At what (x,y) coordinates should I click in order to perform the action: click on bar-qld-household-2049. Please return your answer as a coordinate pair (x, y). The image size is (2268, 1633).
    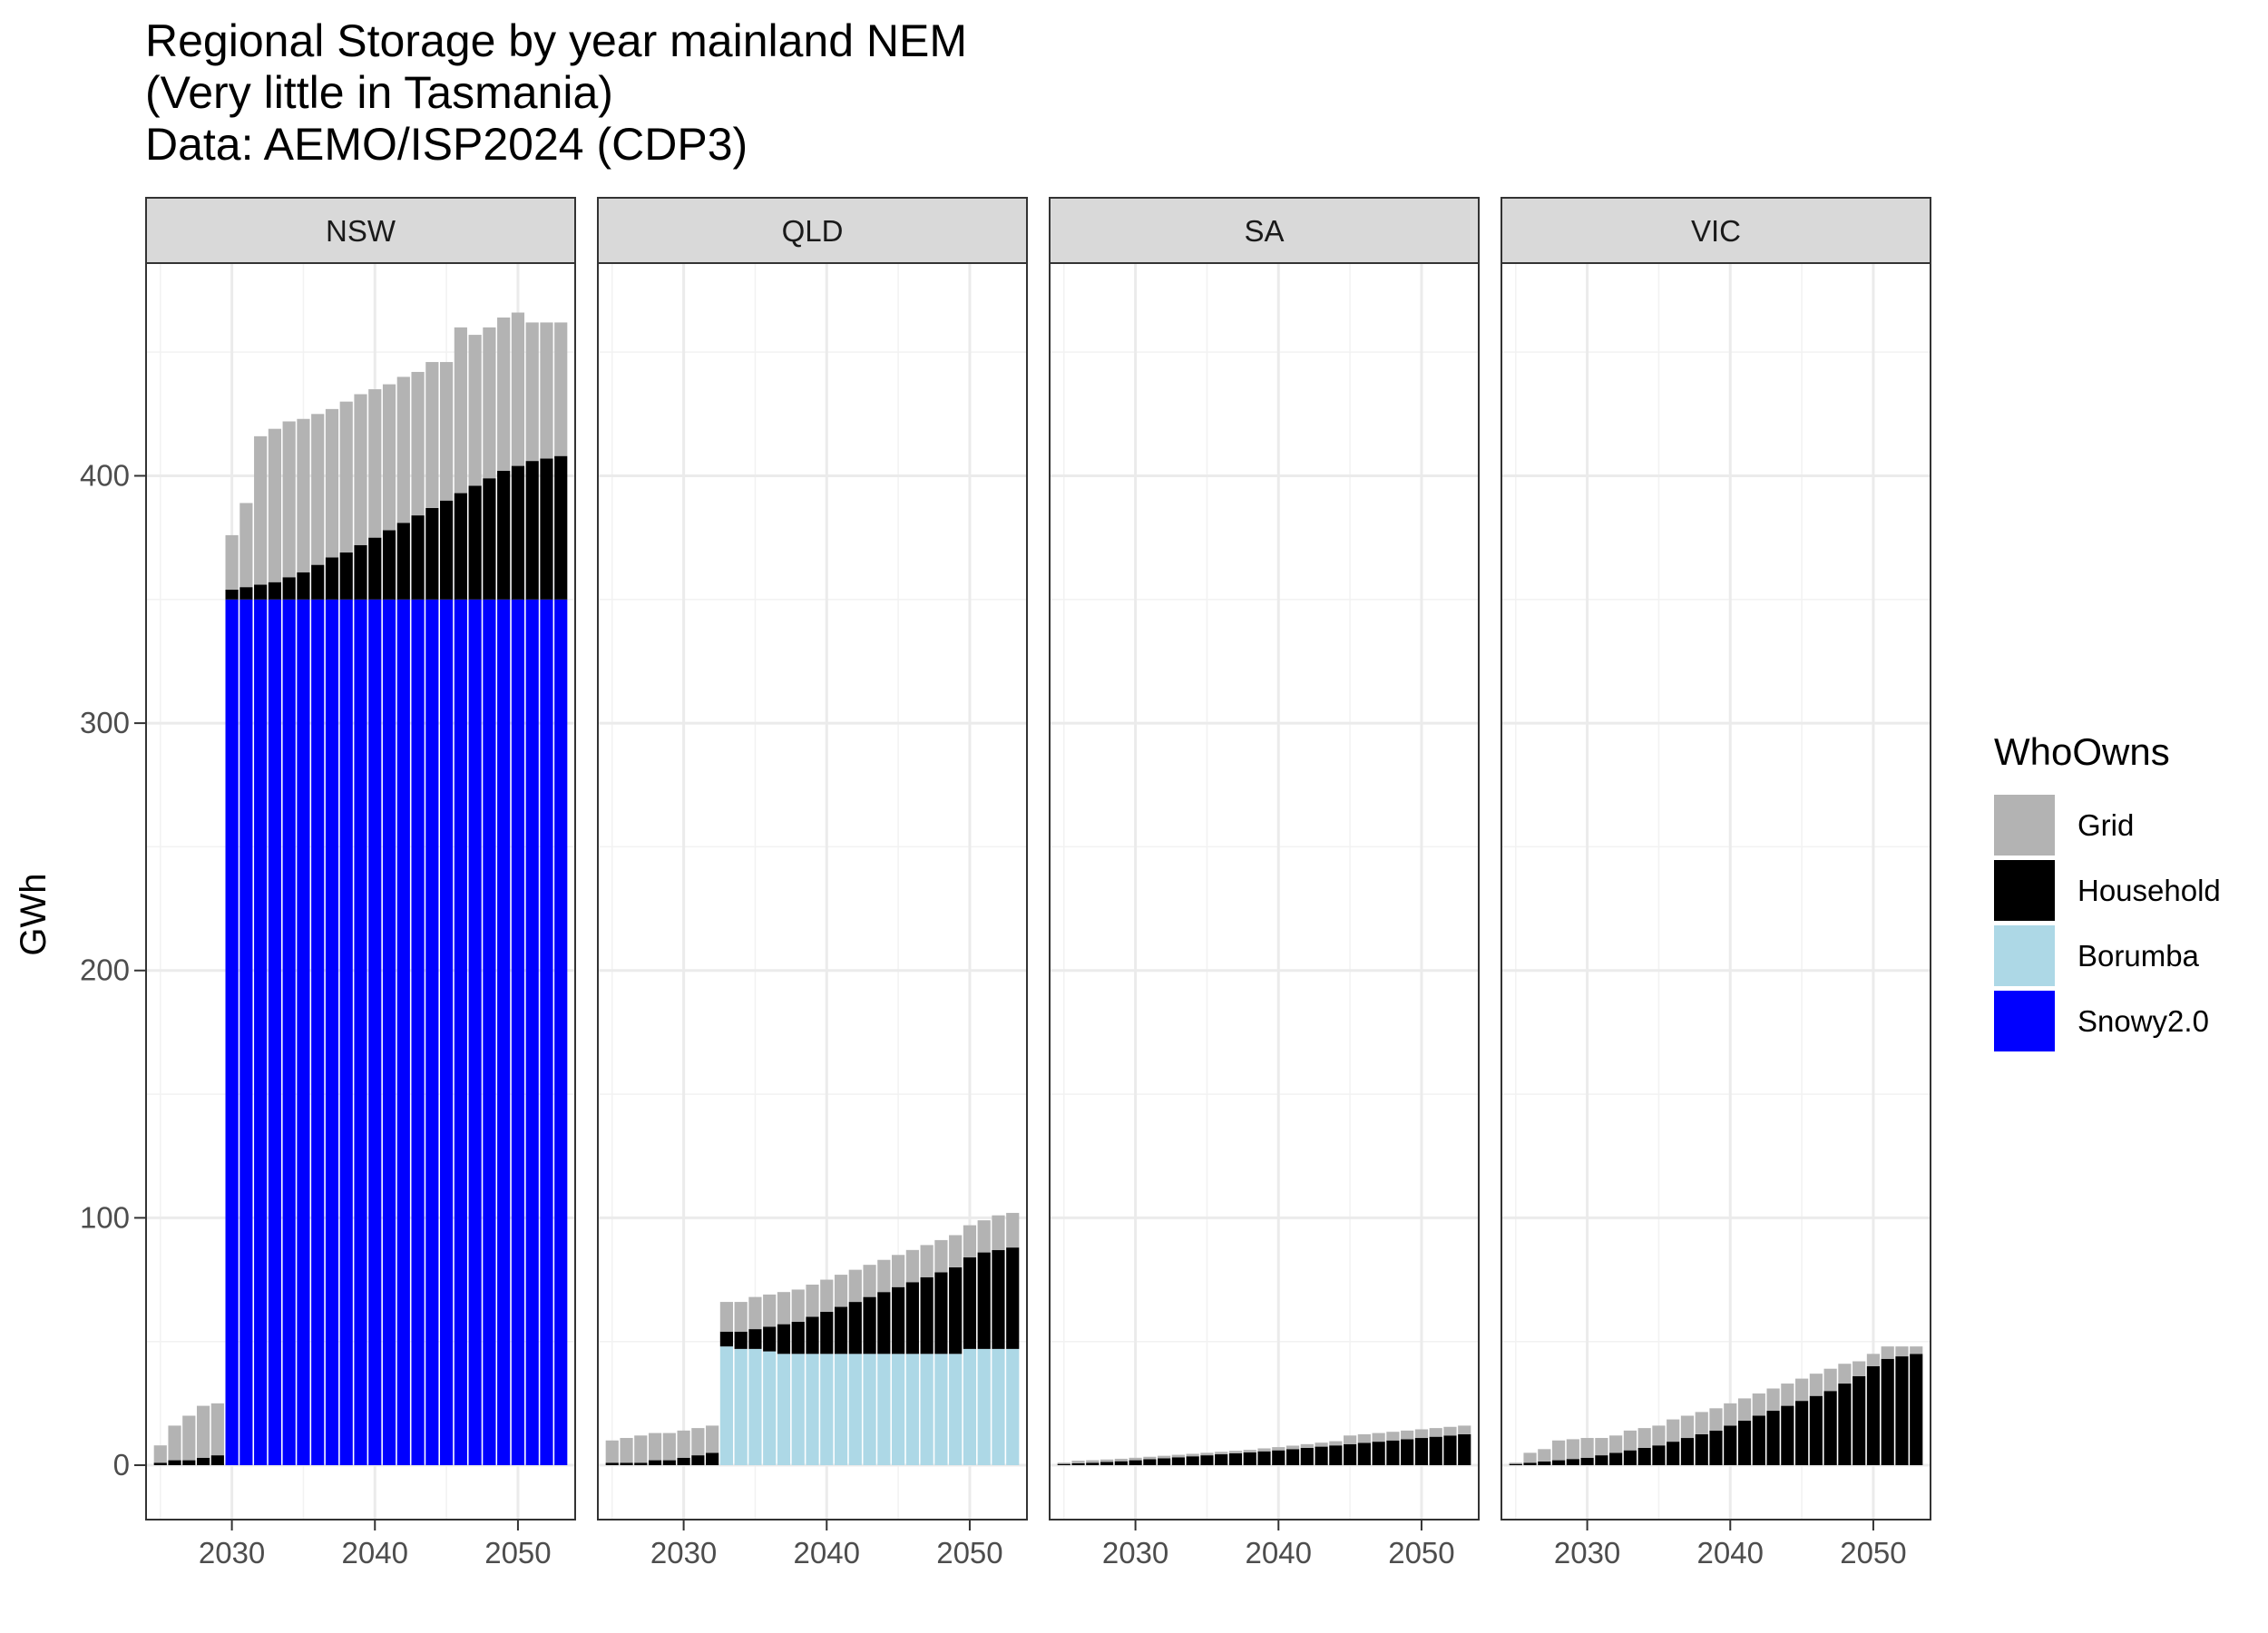
    Looking at the image, I should click on (956, 1310).